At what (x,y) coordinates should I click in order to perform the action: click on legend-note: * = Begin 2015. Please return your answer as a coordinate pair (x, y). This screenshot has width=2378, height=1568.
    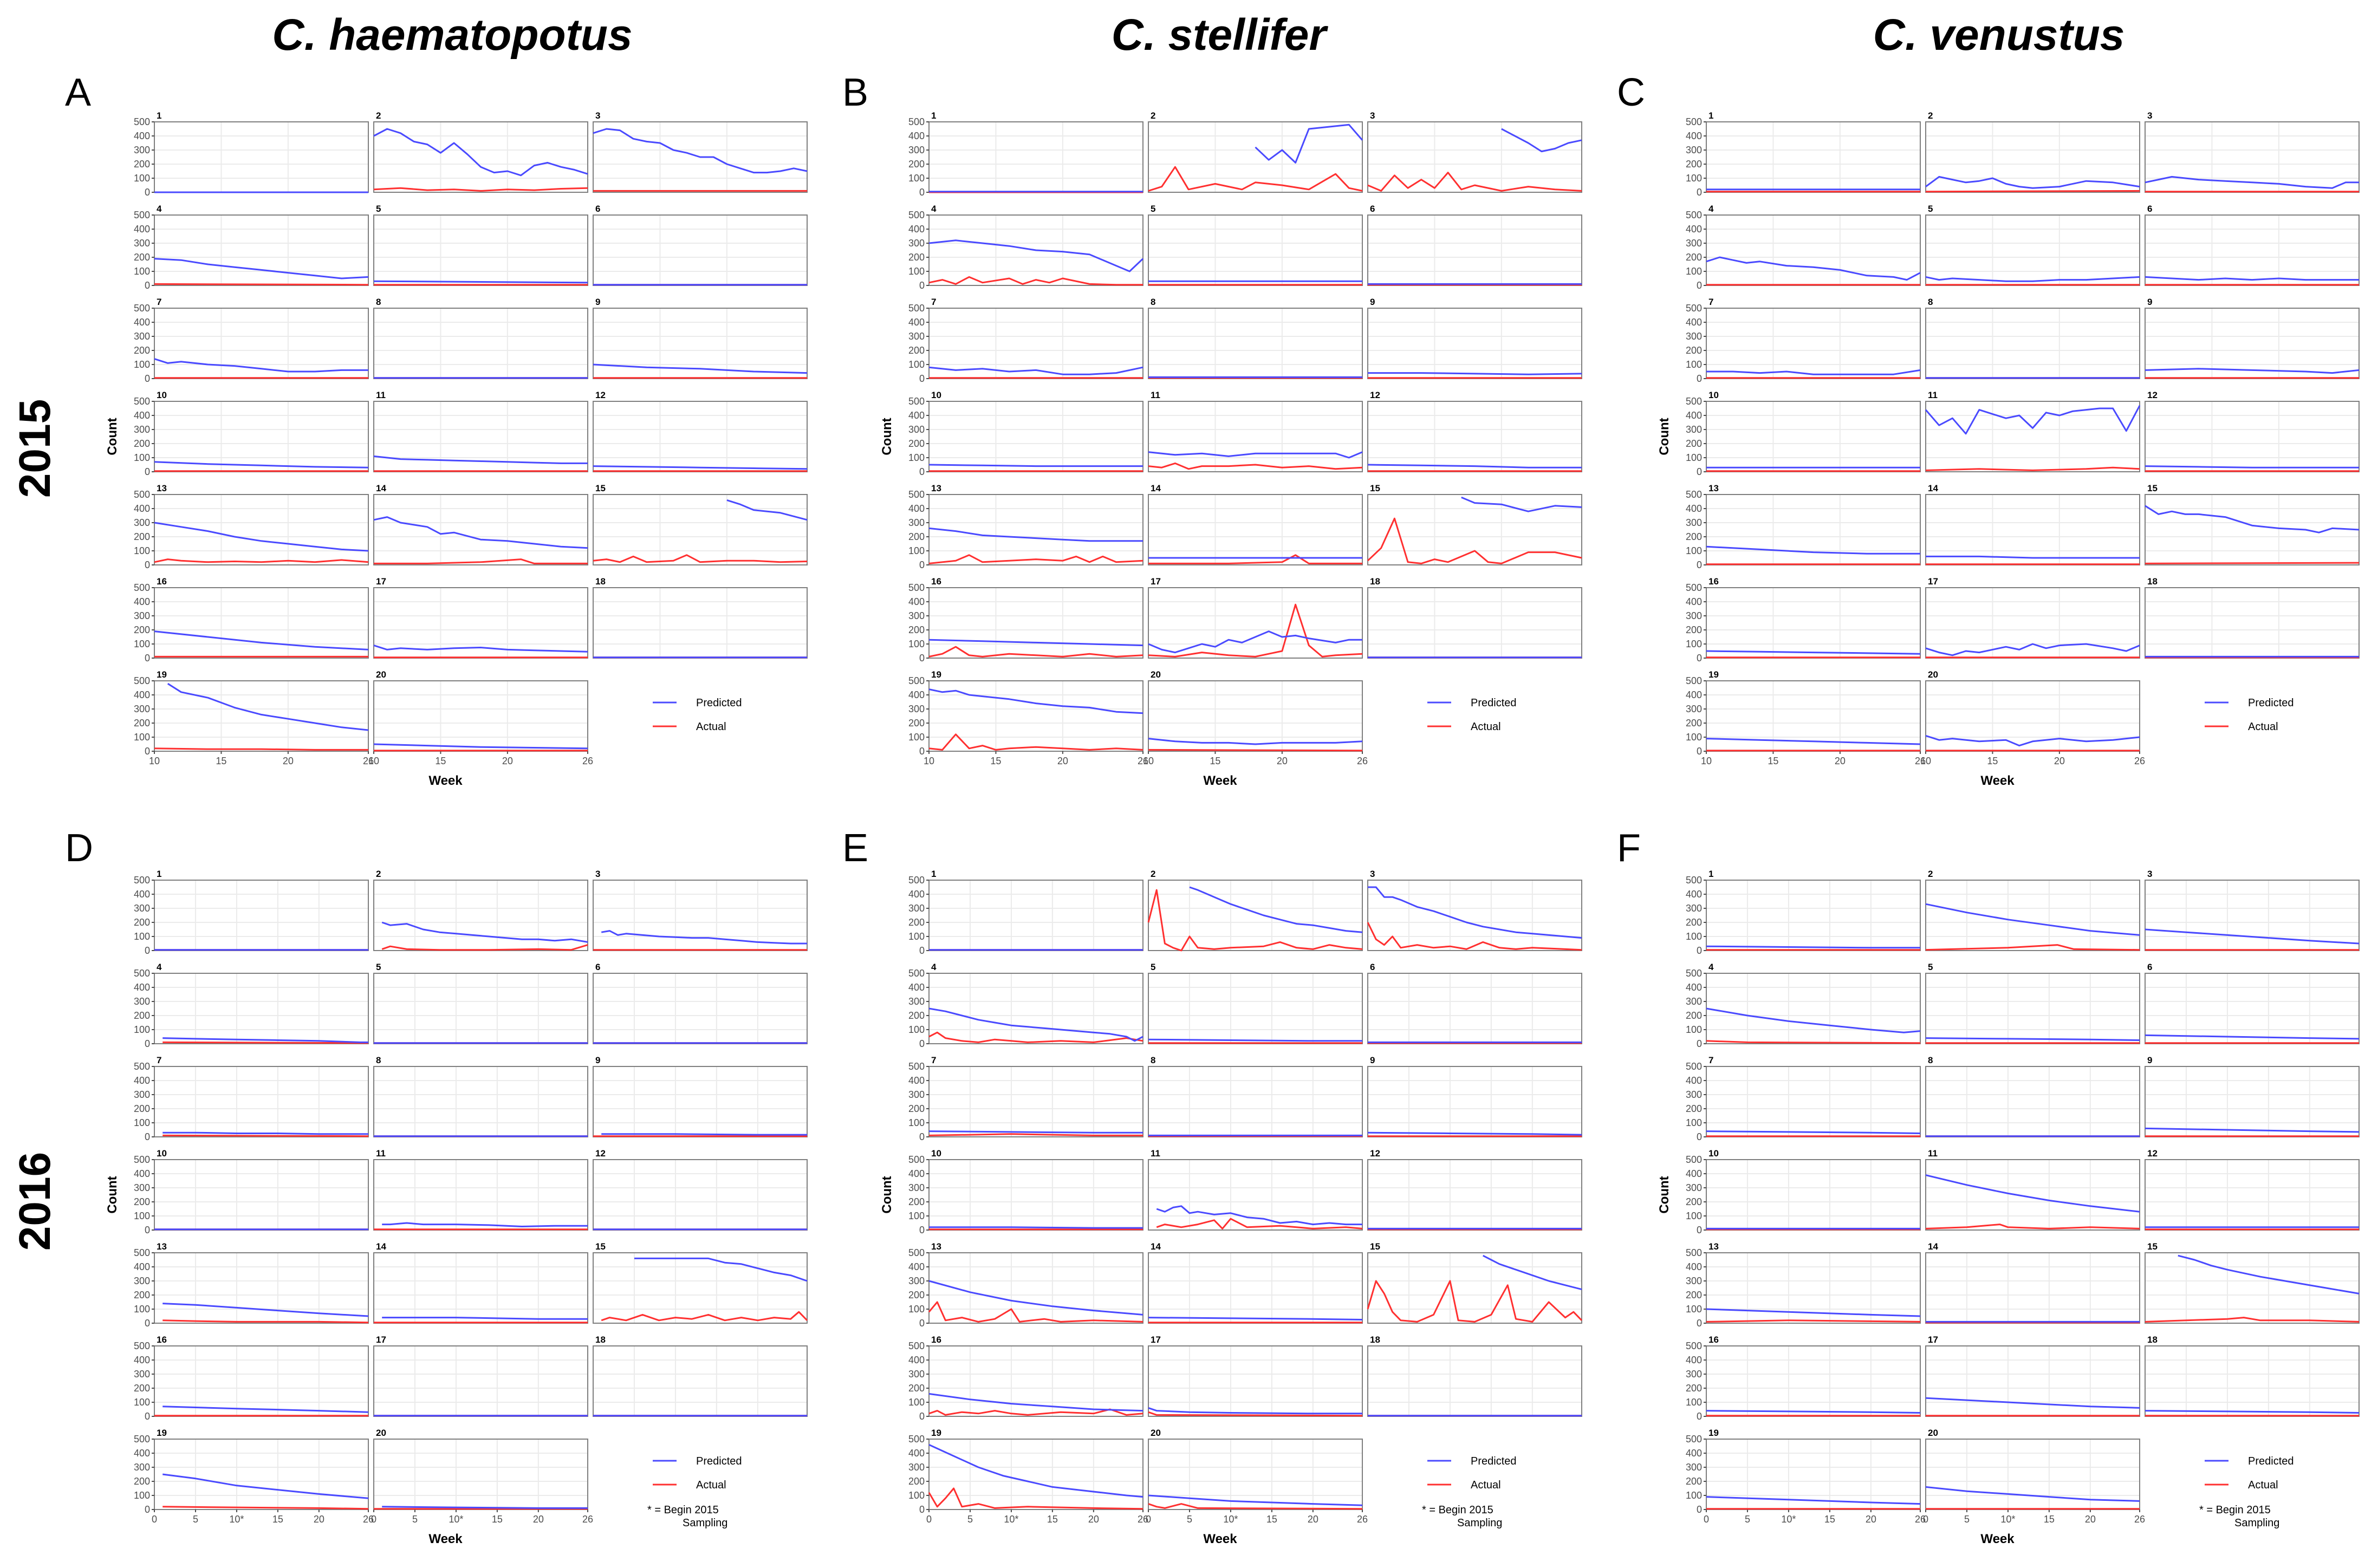
    Looking at the image, I should click on (2235, 1510).